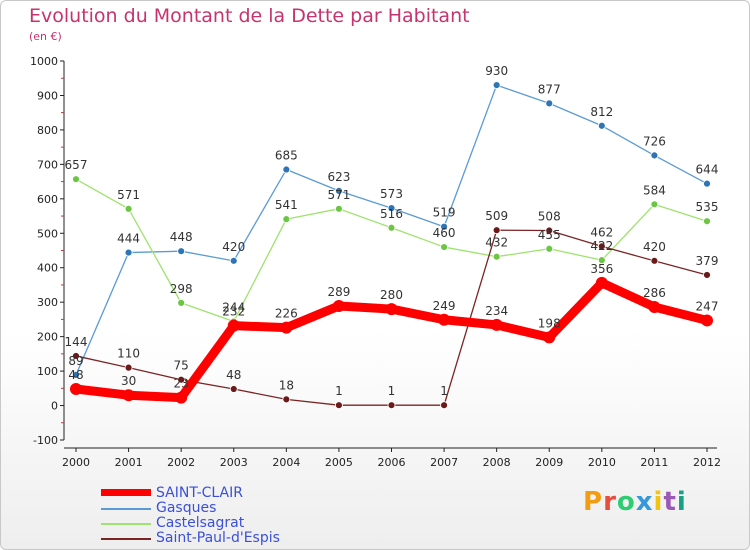 This screenshot has height=550, width=750. I want to click on proxiti-logo: Proxiti, so click(635, 502).